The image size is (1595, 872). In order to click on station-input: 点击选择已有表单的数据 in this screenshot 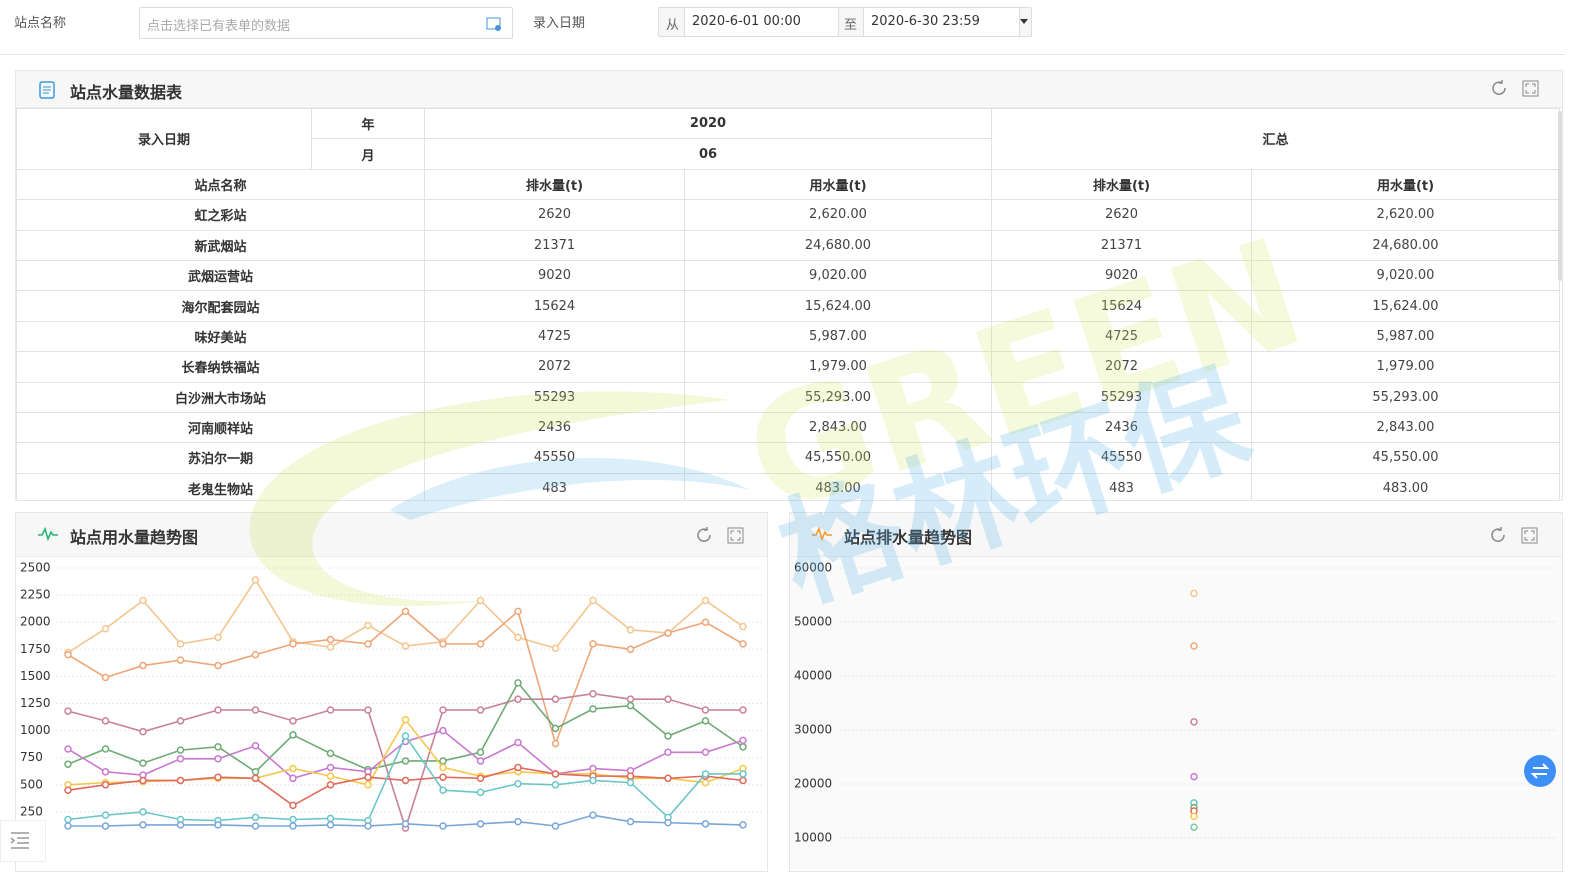, I will do `click(326, 23)`.